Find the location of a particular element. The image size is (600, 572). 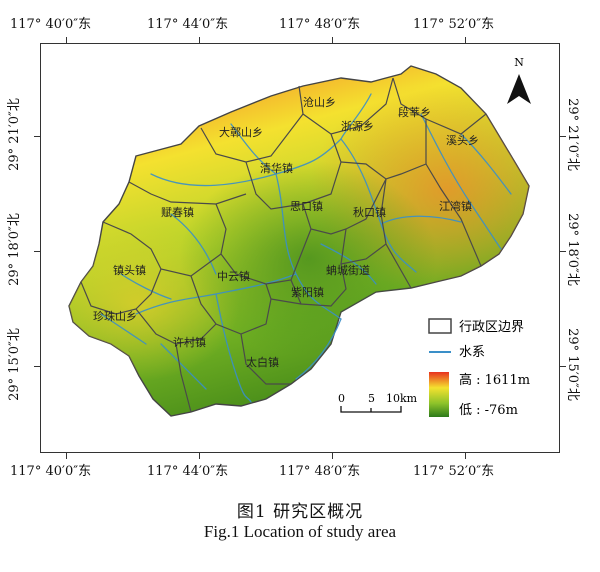

town-label: 中云镇 is located at coordinates (233, 276).